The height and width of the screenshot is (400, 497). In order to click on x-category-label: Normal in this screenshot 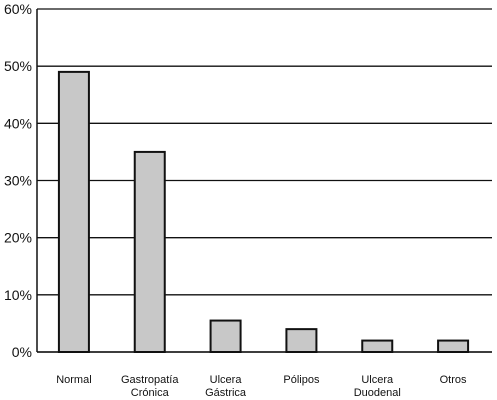, I will do `click(73, 380)`.